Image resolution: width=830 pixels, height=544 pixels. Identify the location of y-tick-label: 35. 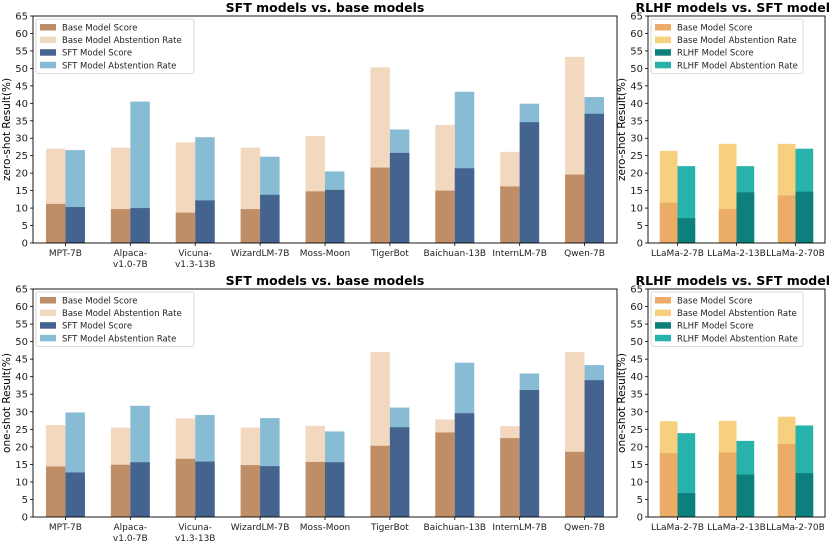
(21, 121).